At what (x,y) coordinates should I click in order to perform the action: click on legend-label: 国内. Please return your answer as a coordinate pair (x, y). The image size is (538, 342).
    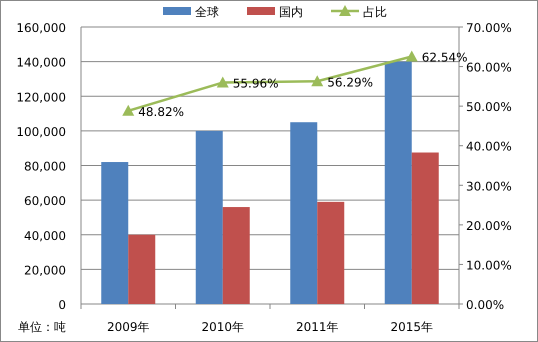
    Looking at the image, I should click on (291, 12).